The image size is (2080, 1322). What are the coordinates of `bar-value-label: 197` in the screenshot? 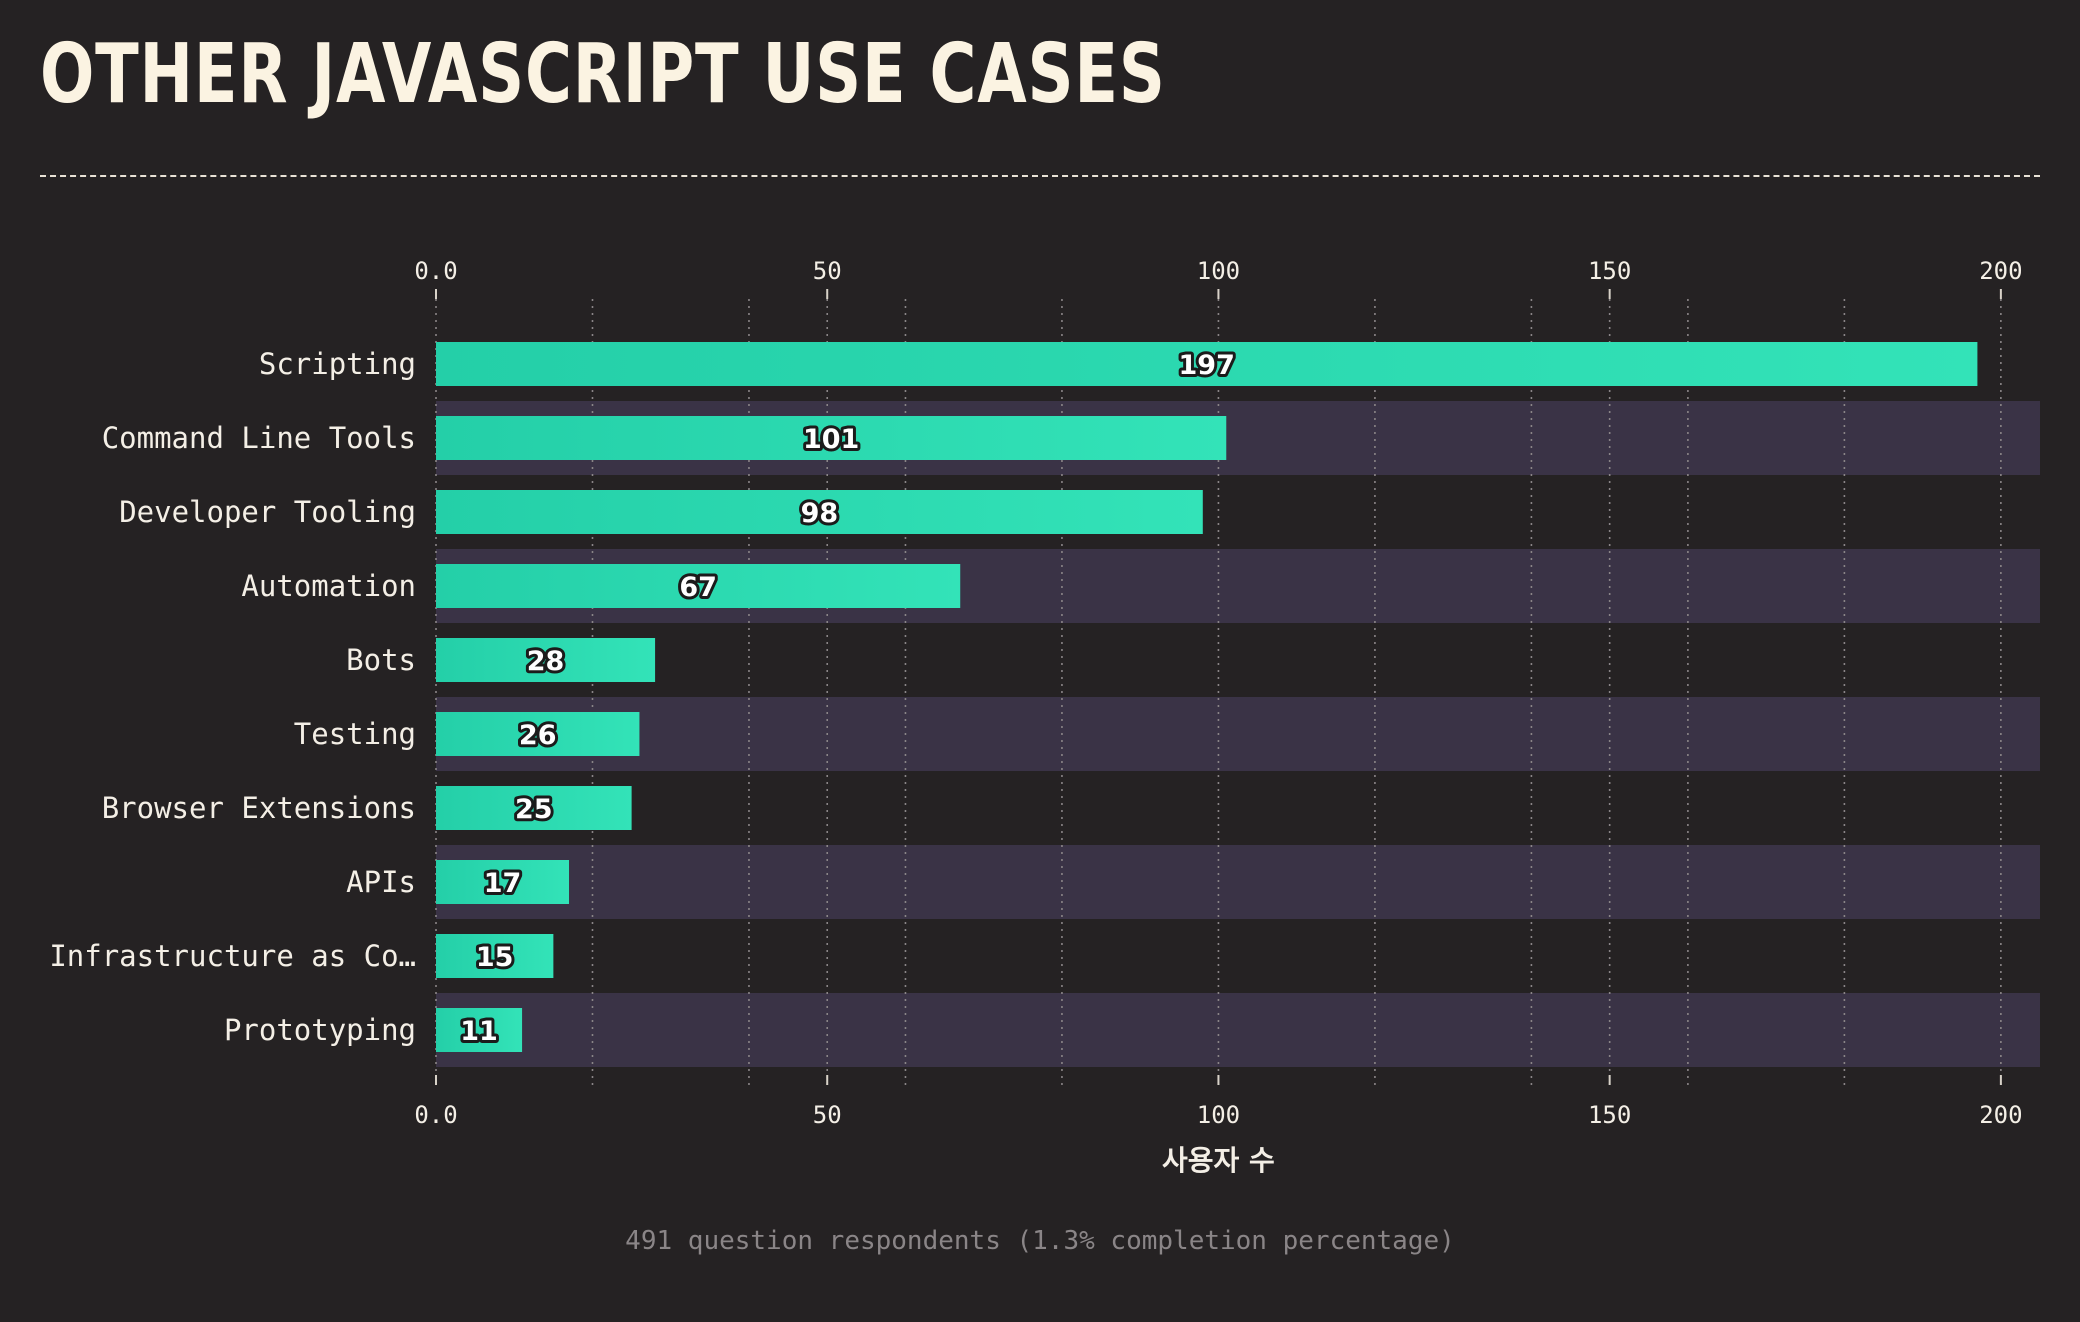 It's located at (1207, 365).